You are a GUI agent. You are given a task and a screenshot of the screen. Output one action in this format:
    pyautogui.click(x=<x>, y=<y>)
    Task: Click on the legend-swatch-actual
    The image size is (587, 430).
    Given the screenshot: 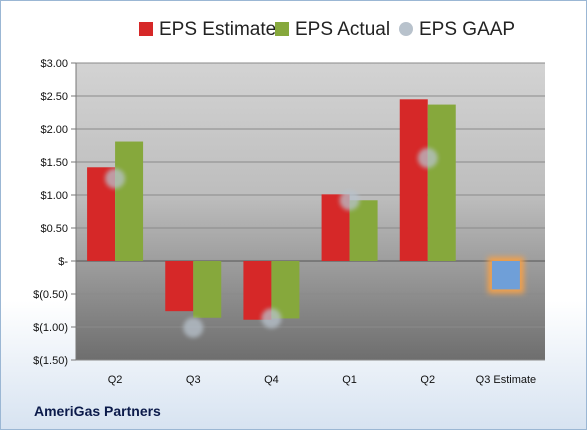 What is the action you would take?
    pyautogui.click(x=282, y=29)
    